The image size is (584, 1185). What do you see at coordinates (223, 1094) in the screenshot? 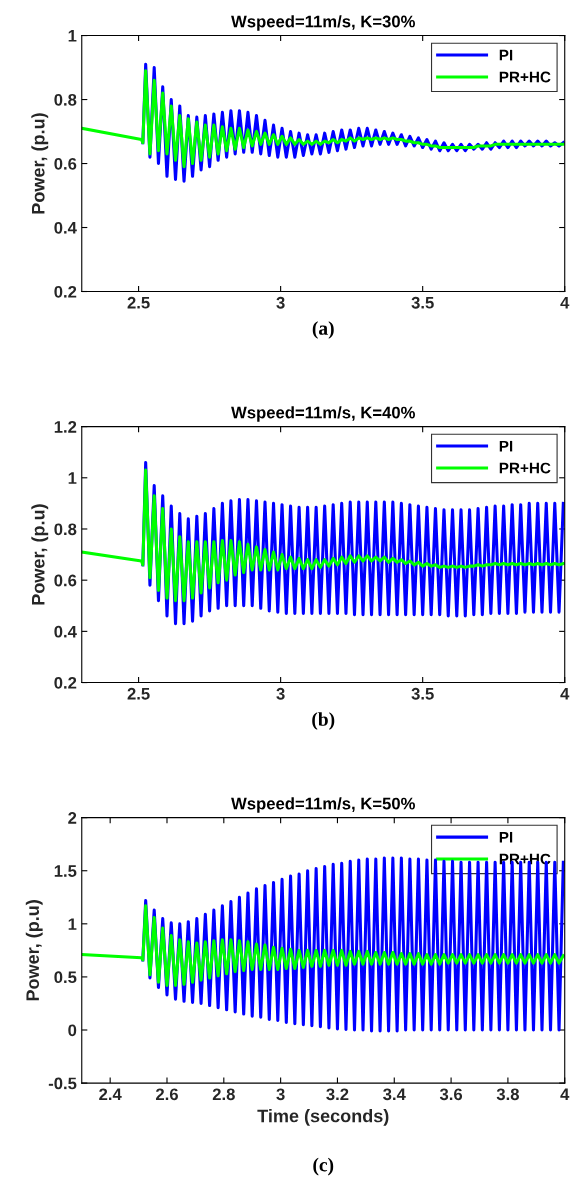
I see `x-tick-label: 2.8` at bounding box center [223, 1094].